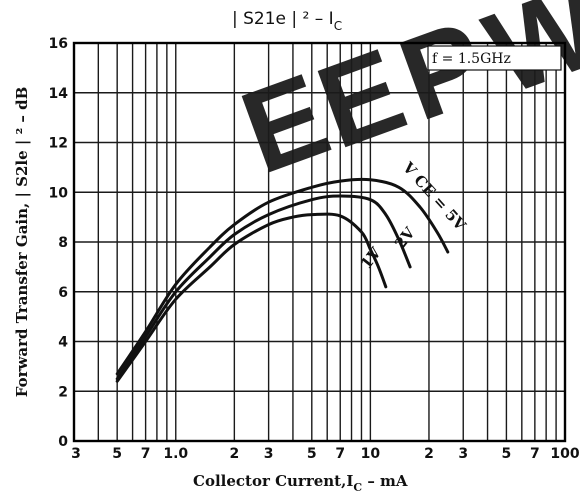 The image size is (580, 497). I want to click on y-tick-label: 2, so click(63, 392).